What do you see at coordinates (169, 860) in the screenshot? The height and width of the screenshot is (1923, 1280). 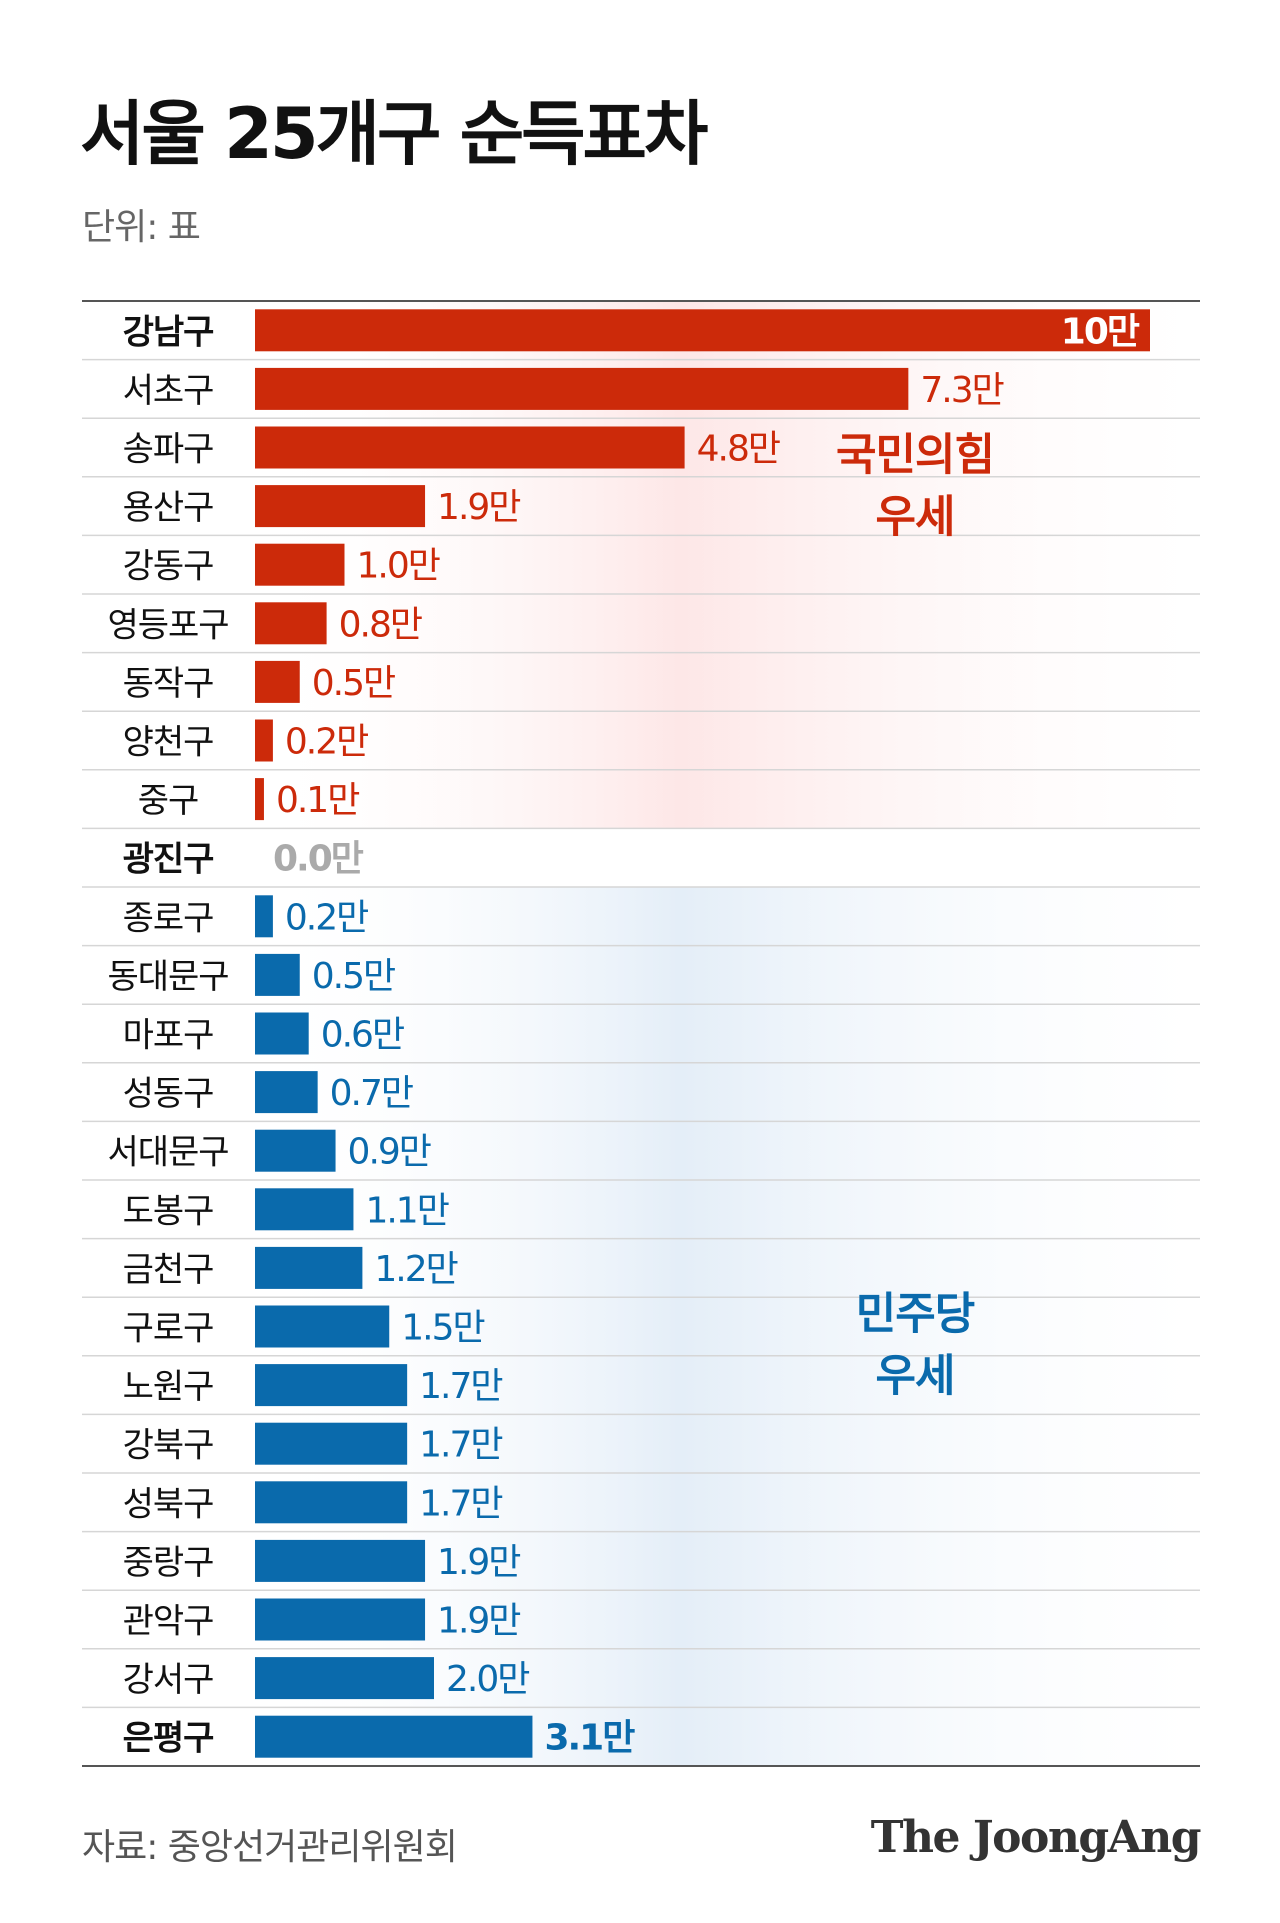 I see `category-label: 광진구` at bounding box center [169, 860].